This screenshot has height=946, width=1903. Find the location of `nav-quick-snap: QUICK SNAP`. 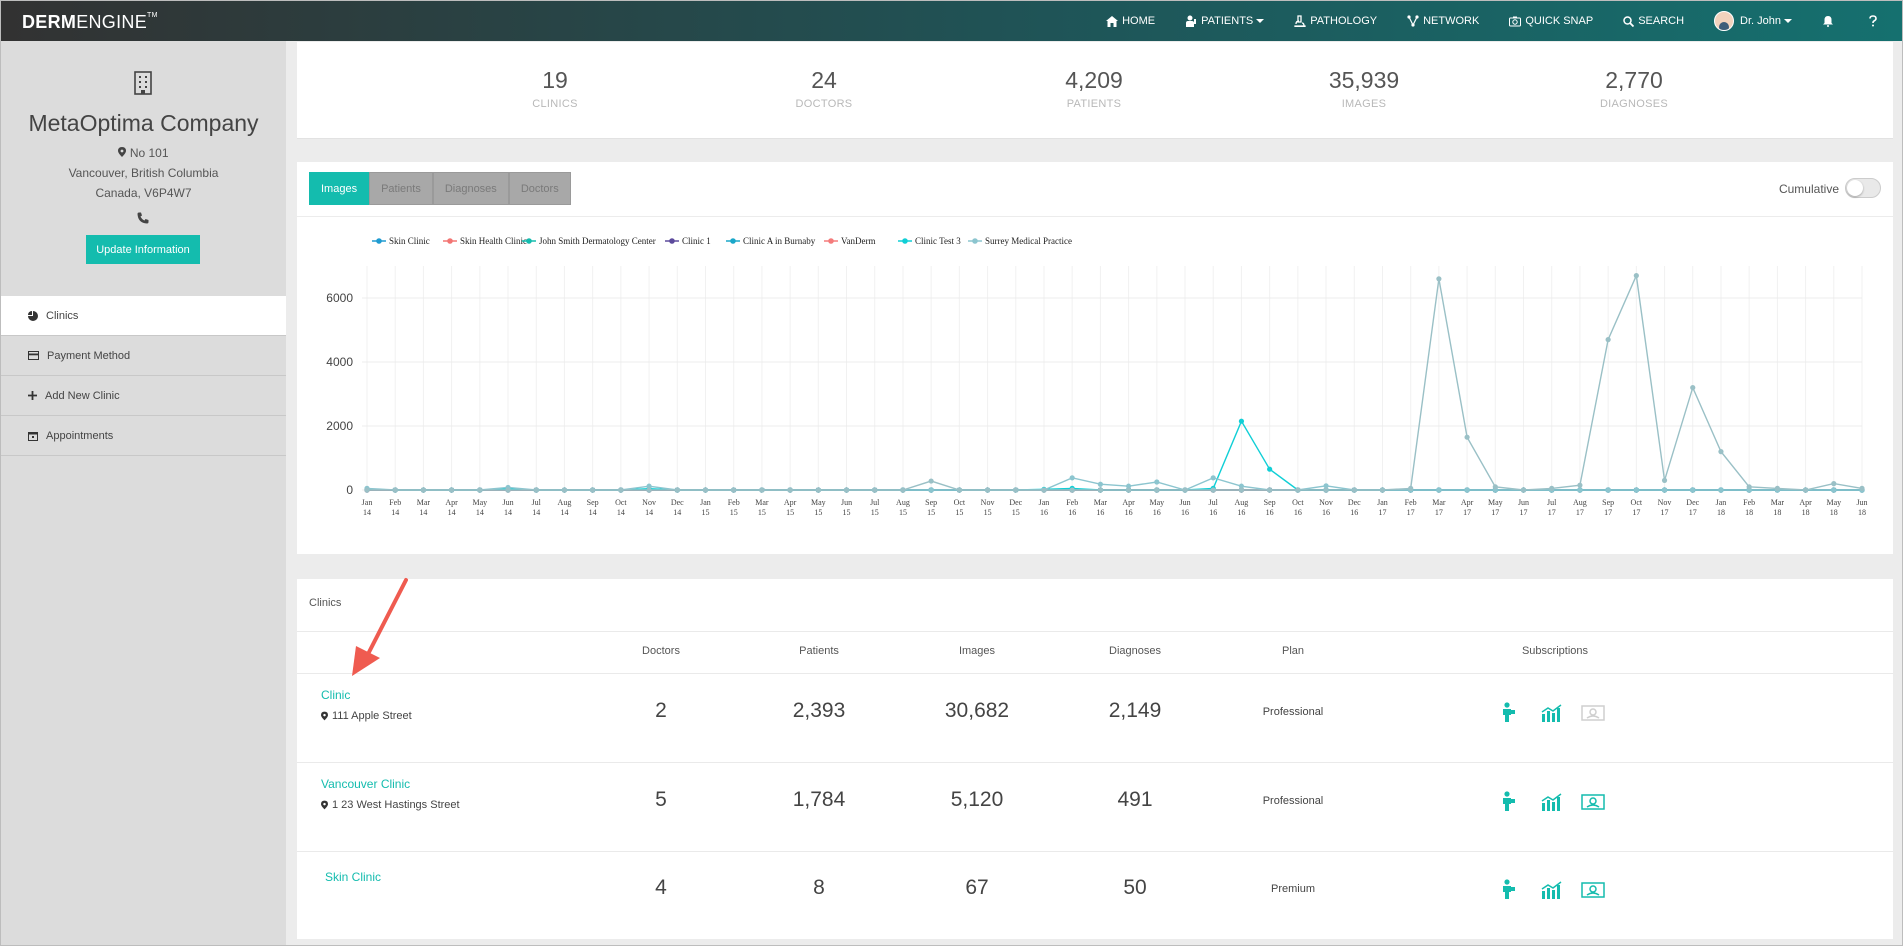

nav-quick-snap: QUICK SNAP is located at coordinates (1551, 21).